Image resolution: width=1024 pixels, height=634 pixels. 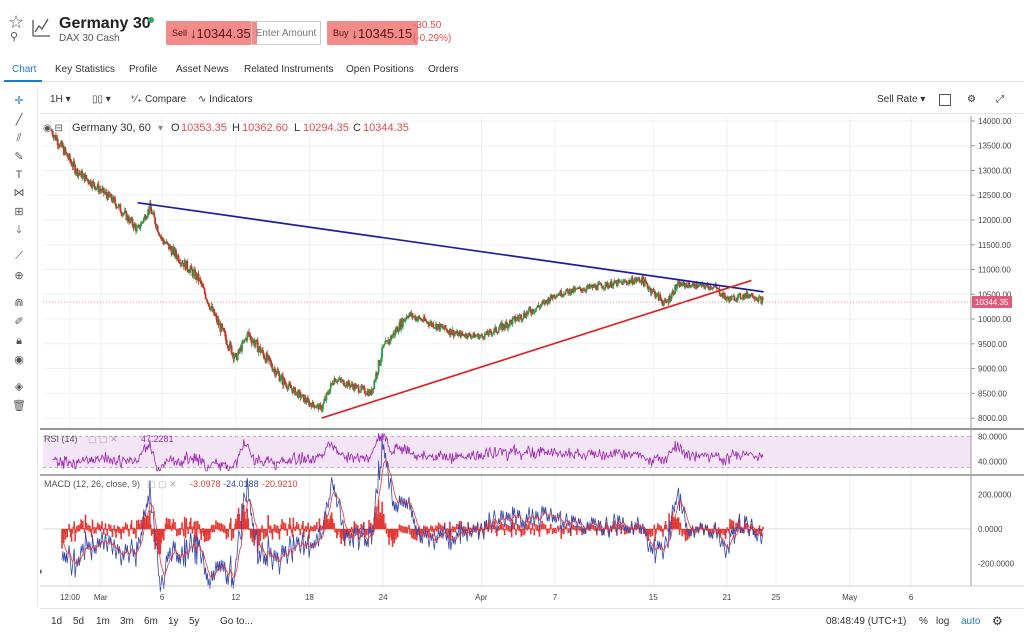 I want to click on tab-chart: Chart, so click(x=24, y=69).